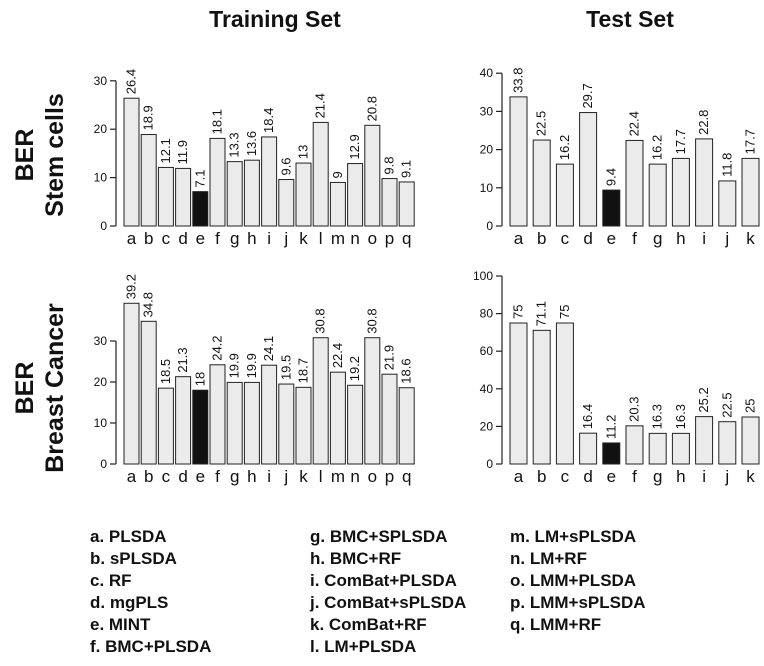  I want to click on data-label: 18, so click(199, 379).